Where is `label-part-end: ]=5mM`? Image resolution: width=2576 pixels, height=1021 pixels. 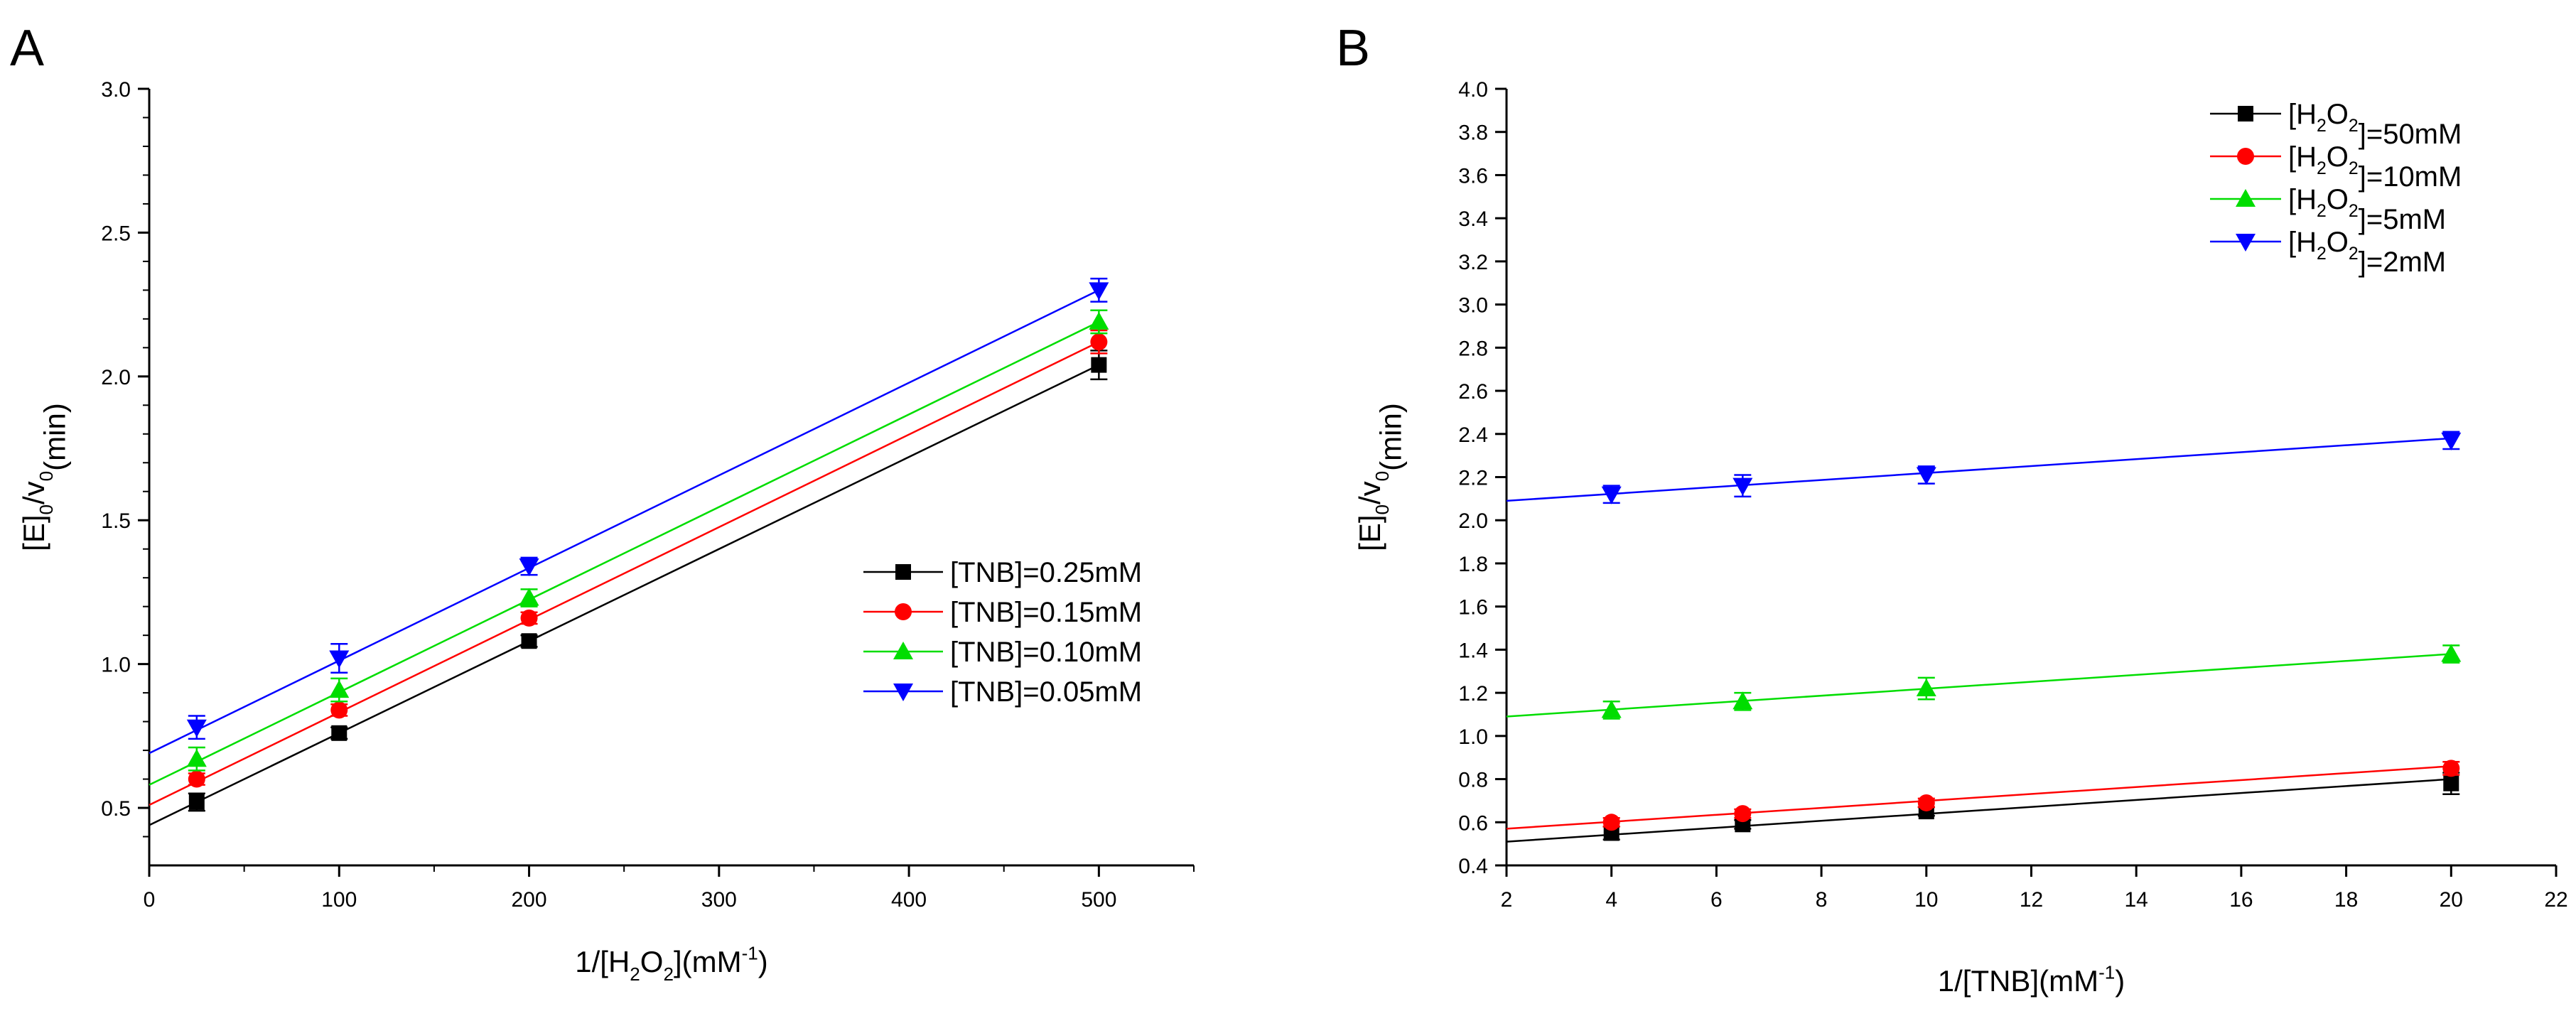
label-part-end: ]=5mM is located at coordinates (2402, 219).